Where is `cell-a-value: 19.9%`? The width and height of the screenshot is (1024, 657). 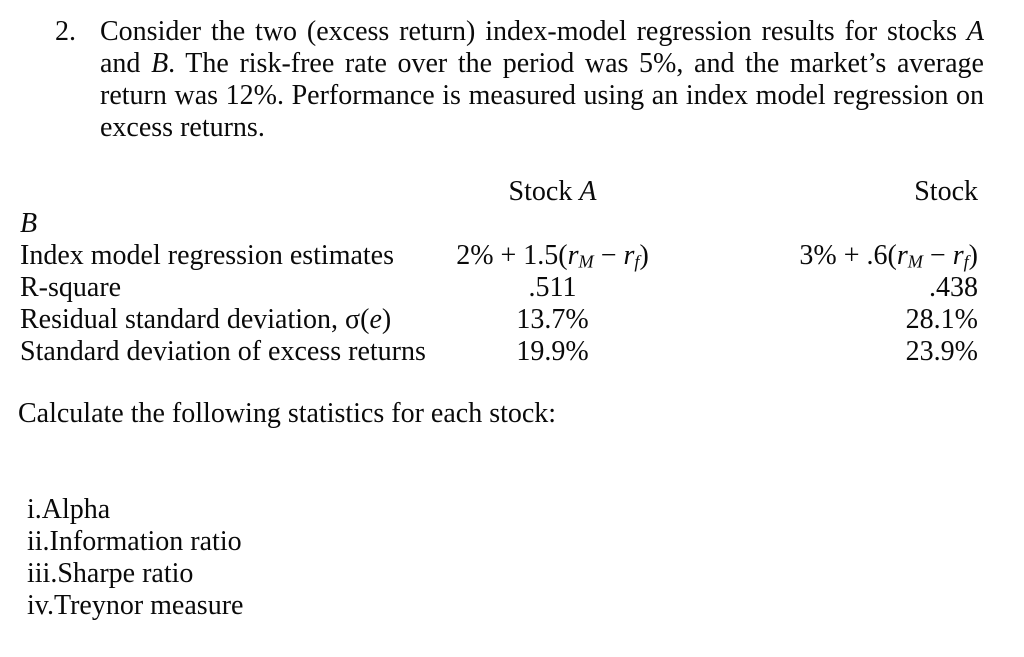 cell-a-value: 19.9% is located at coordinates (552, 351).